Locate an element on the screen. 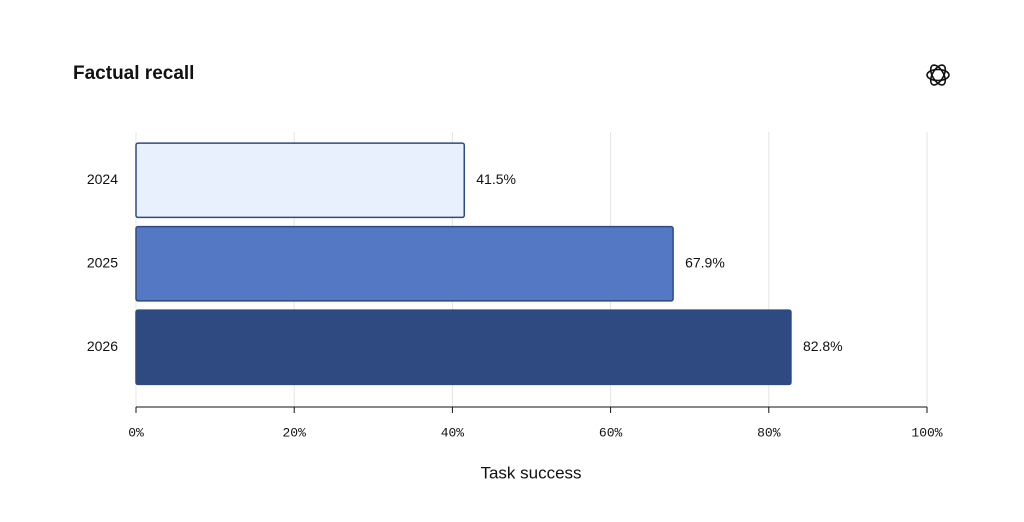 The image size is (1024, 522). x-axis-label: Task success is located at coordinates (530, 472).